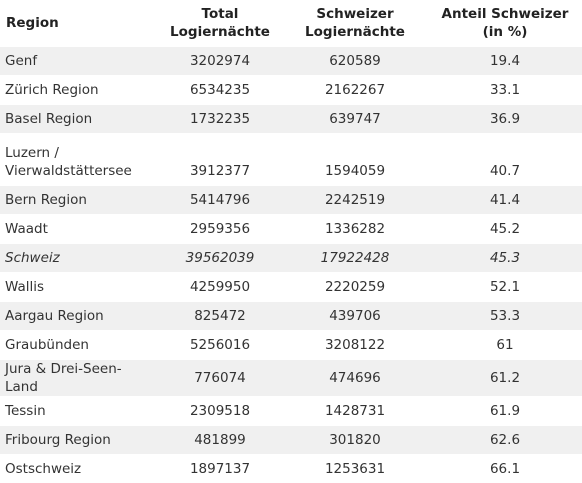 Image resolution: width=582 pixels, height=483 pixels. Describe the element at coordinates (79, 411) in the screenshot. I see `cell-region: Tessin` at that location.